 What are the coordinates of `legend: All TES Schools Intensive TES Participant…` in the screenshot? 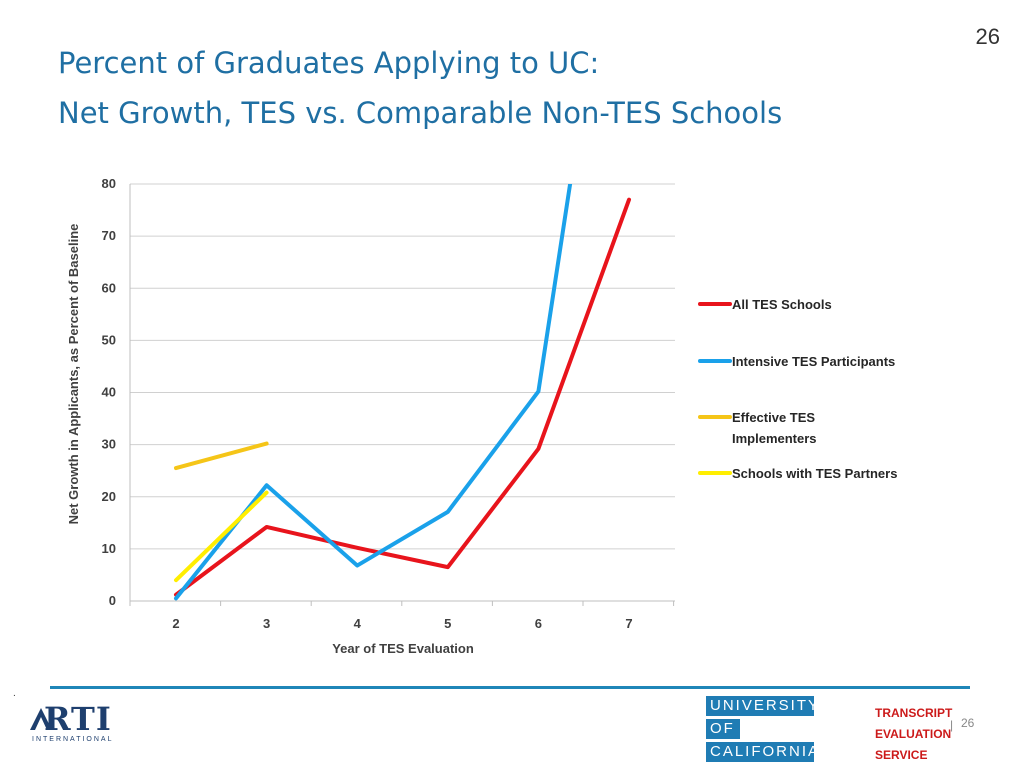 It's located at (797, 389).